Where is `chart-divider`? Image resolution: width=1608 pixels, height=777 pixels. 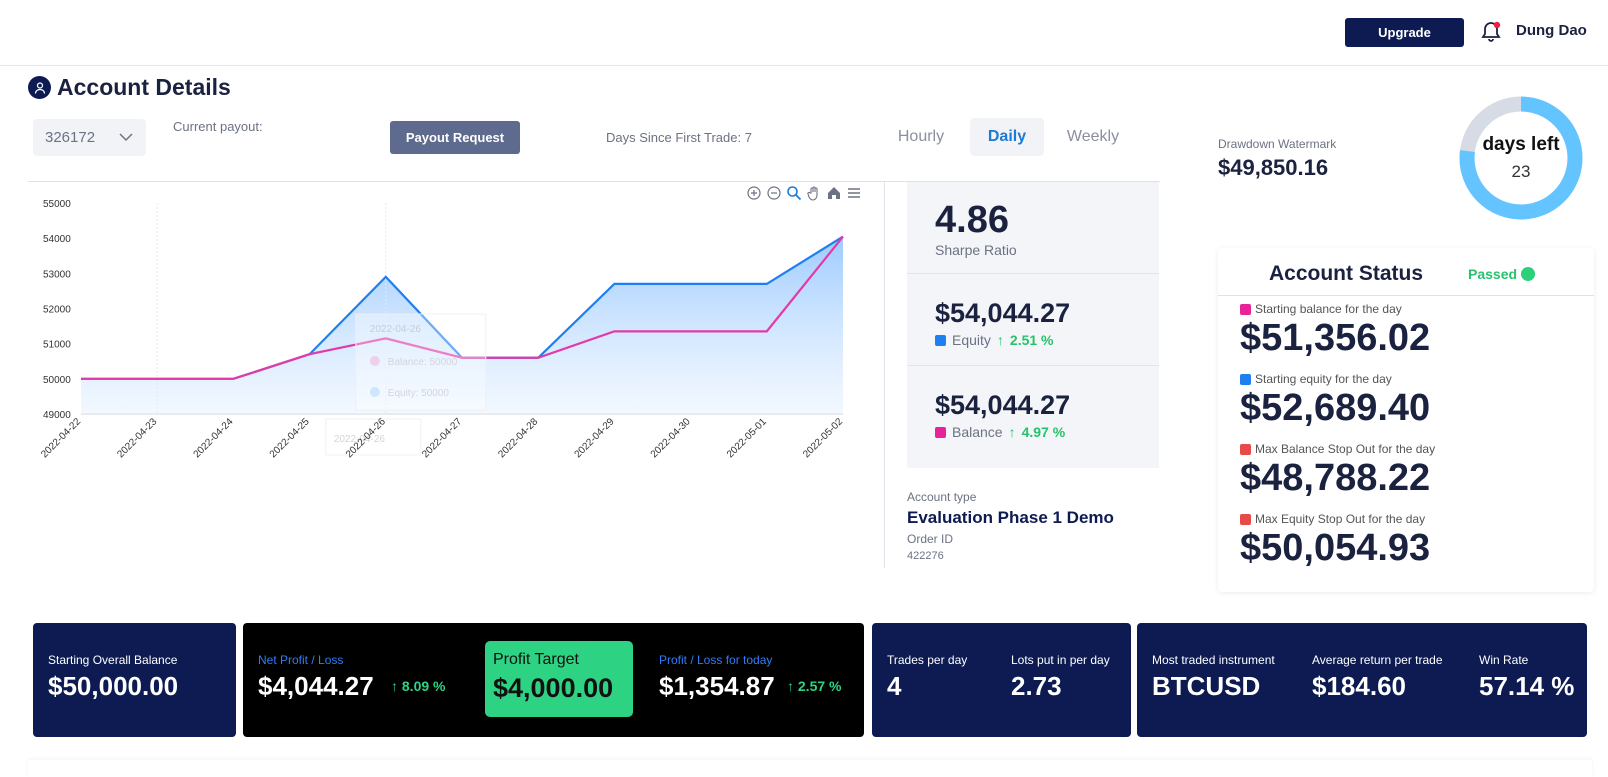 chart-divider is located at coordinates (594, 181).